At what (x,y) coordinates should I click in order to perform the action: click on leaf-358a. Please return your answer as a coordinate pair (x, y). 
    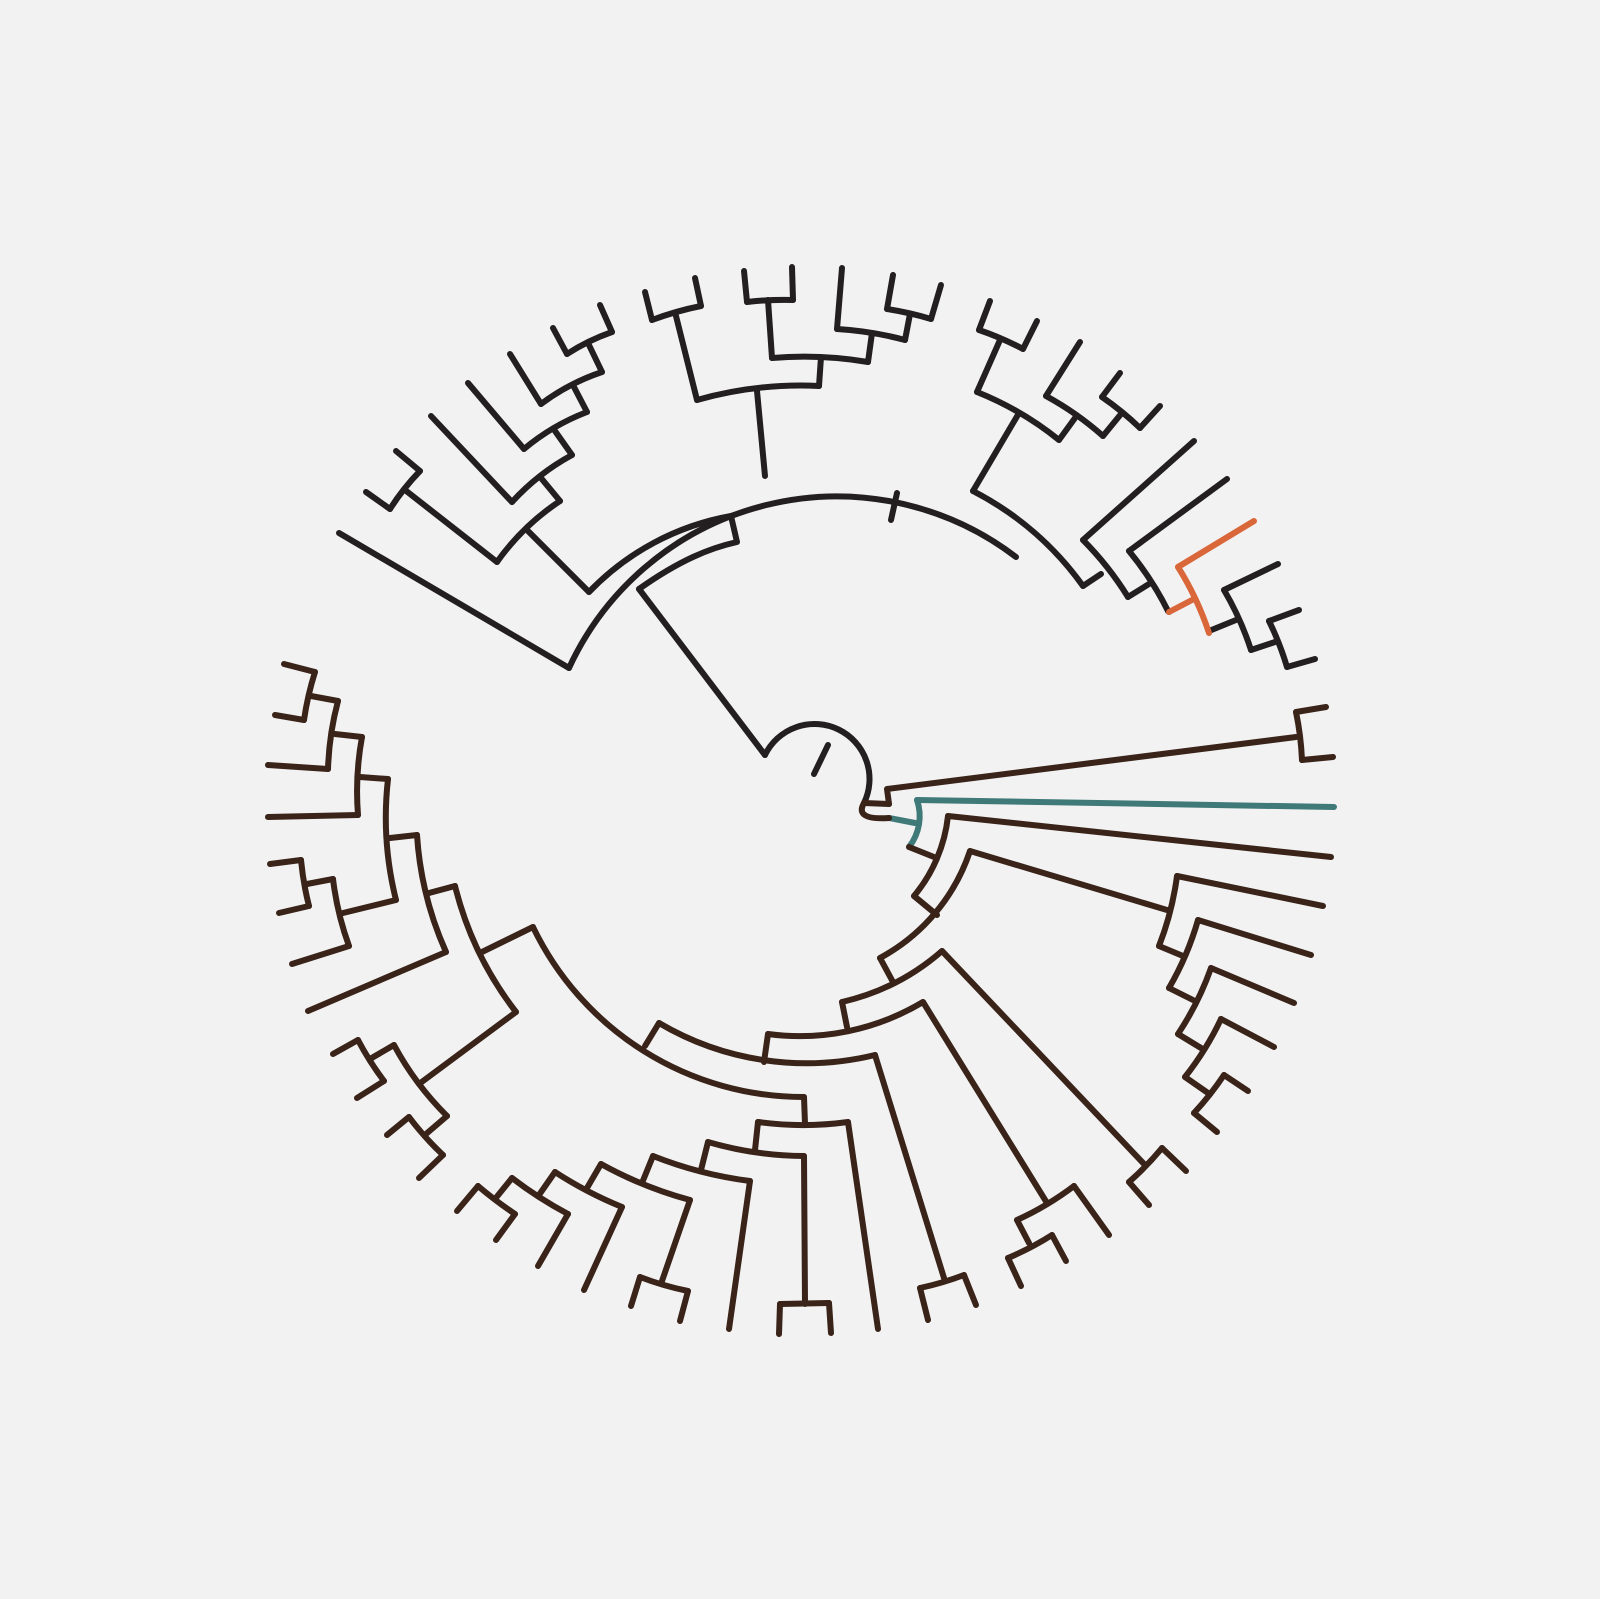
    Looking at the image, I should click on (313, 816).